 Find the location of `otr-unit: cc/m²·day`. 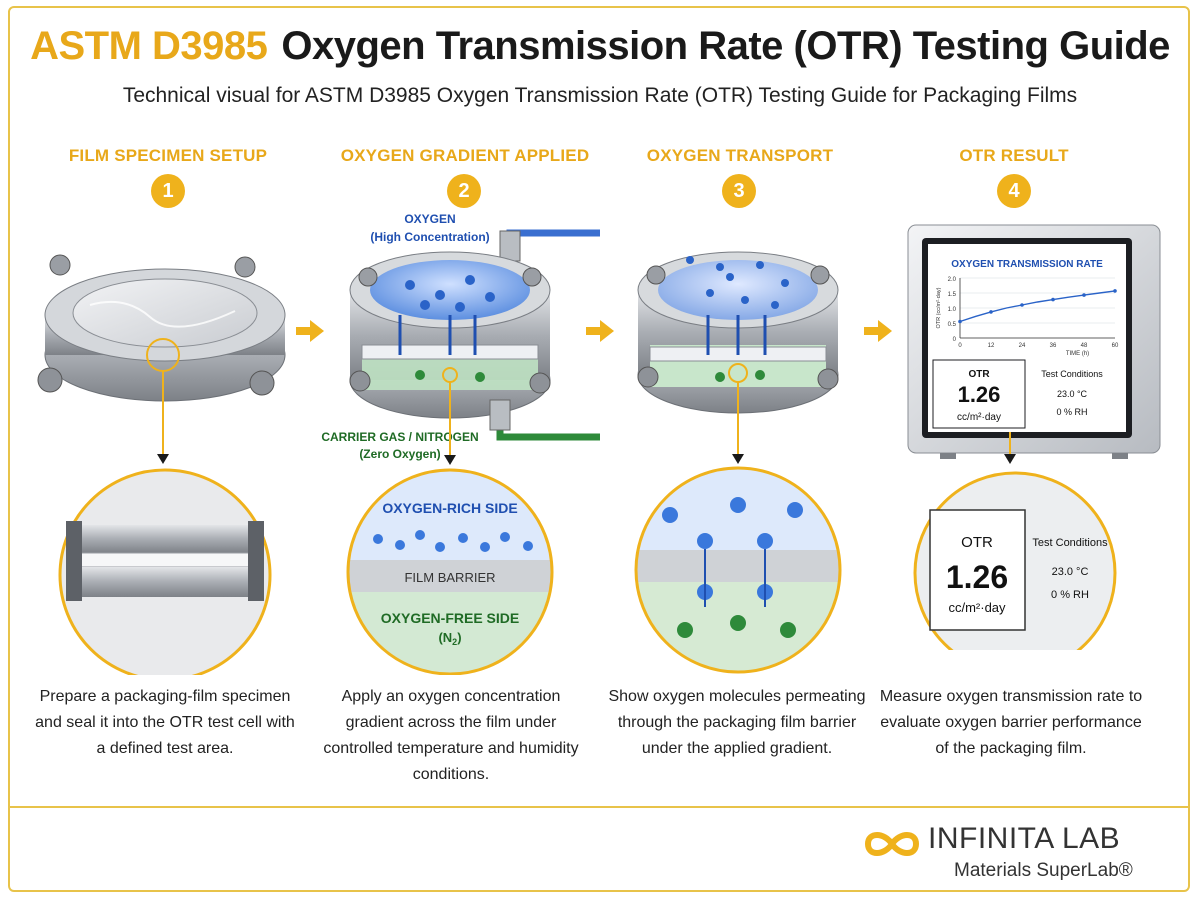

otr-unit: cc/m²·day is located at coordinates (979, 417).